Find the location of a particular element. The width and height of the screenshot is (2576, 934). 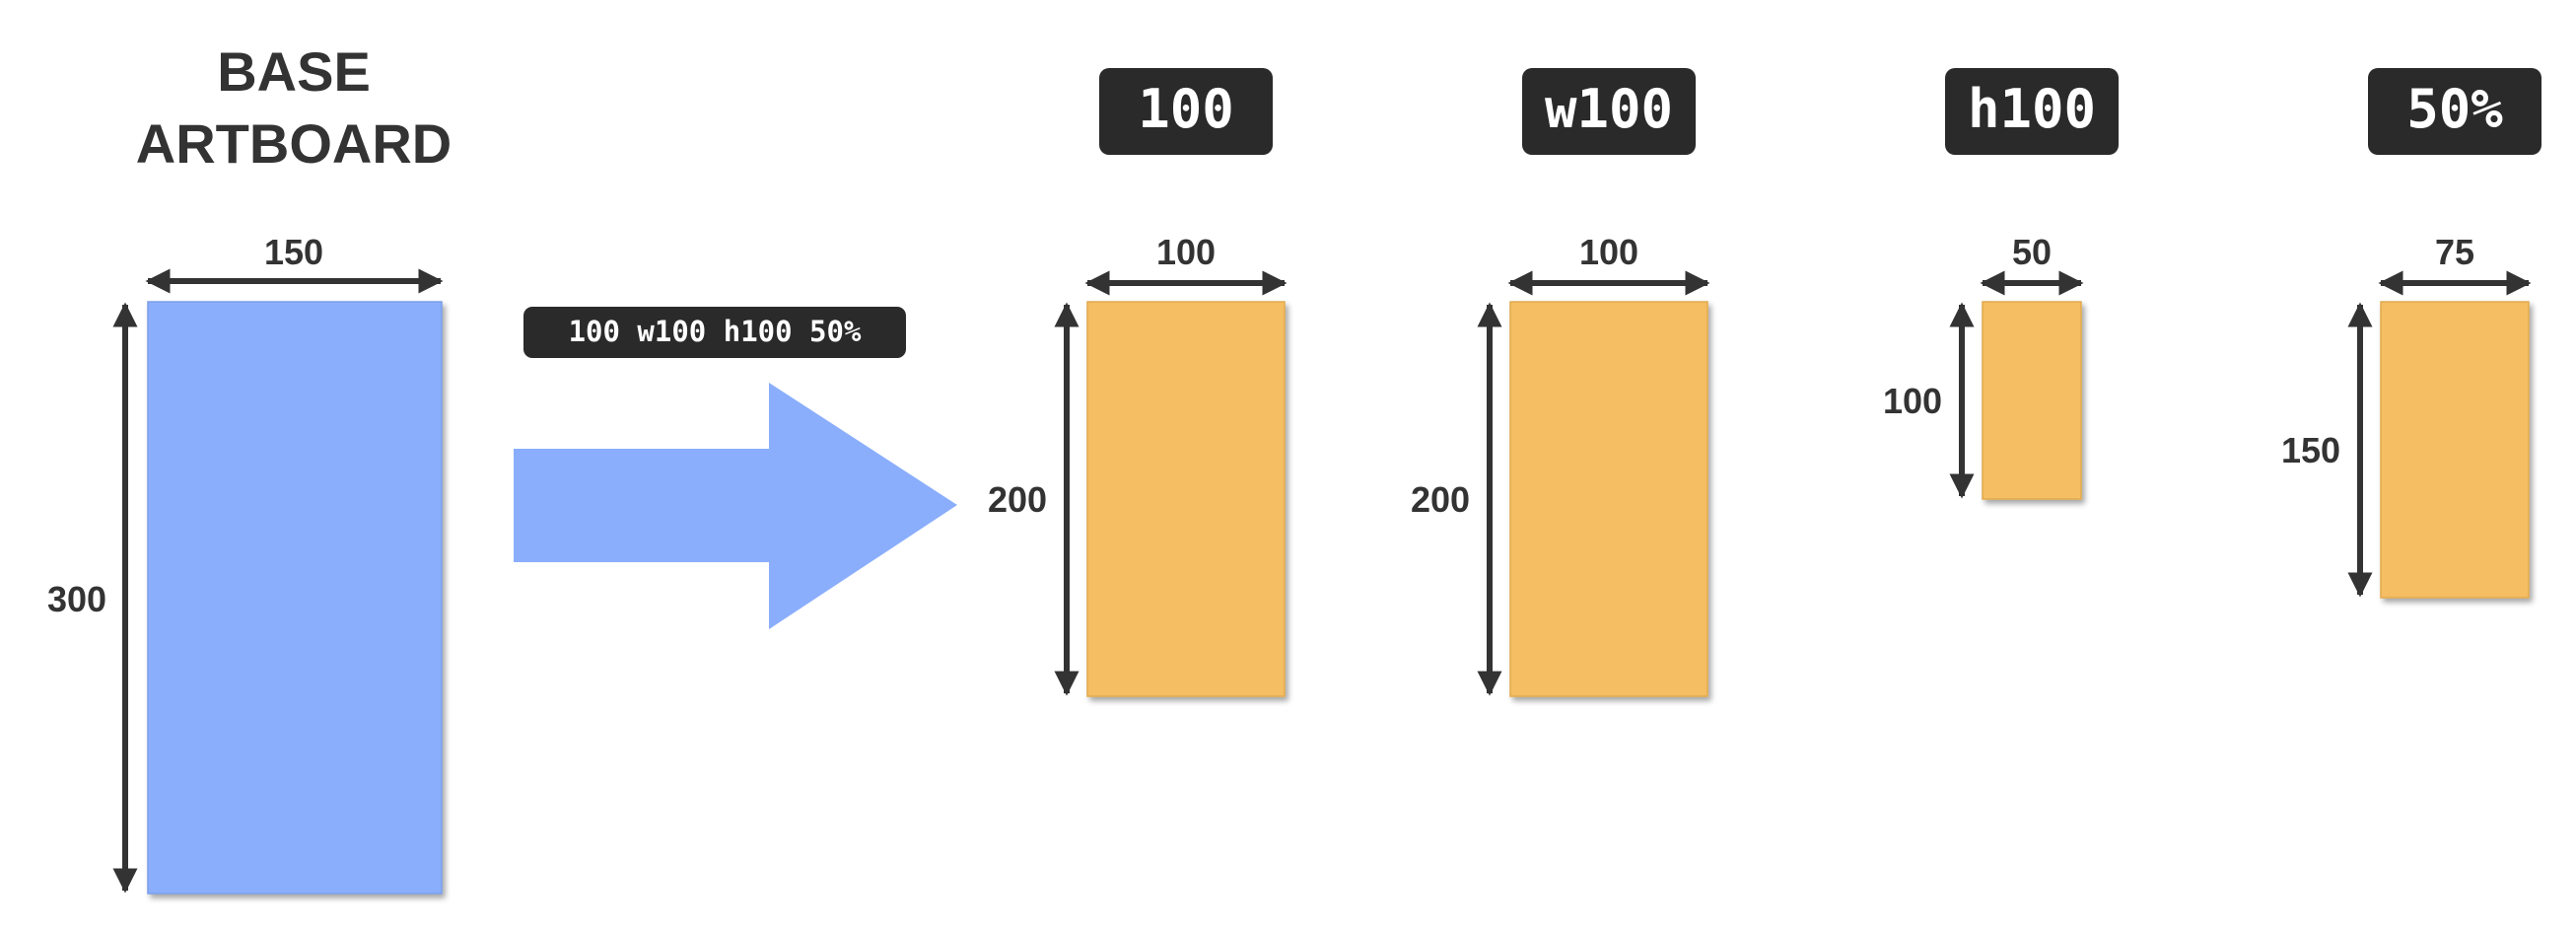

base-artboard-group: BASE ARTBOARD 150 300 is located at coordinates (250, 468).